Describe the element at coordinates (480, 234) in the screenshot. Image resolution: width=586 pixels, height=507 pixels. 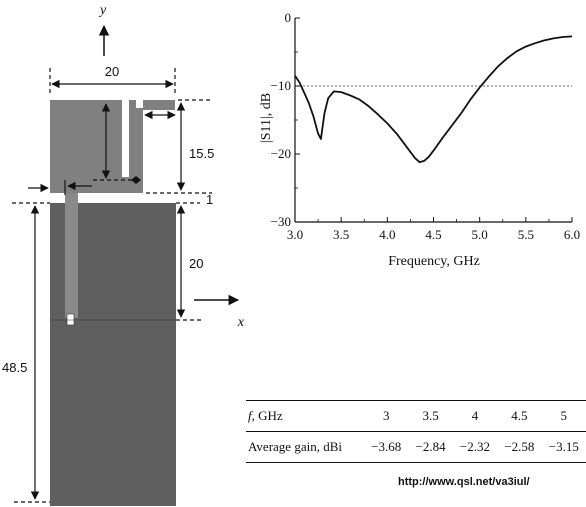
I see `chart-x-tick-label: 5.0` at that location.